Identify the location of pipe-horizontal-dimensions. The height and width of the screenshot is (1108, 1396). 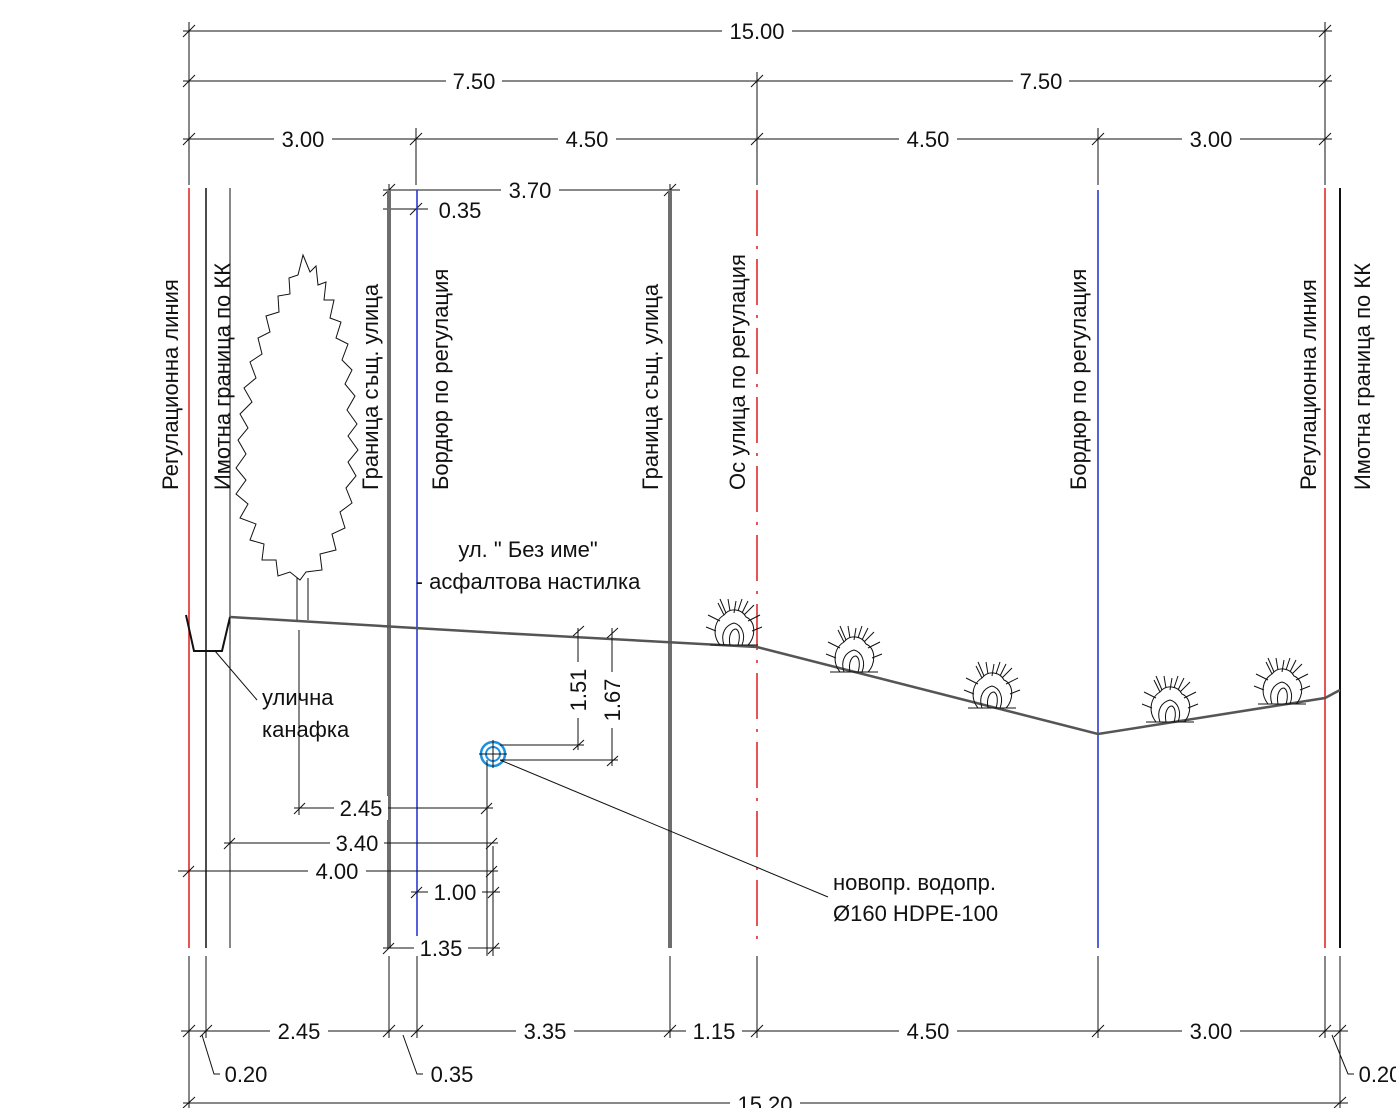
(339, 793).